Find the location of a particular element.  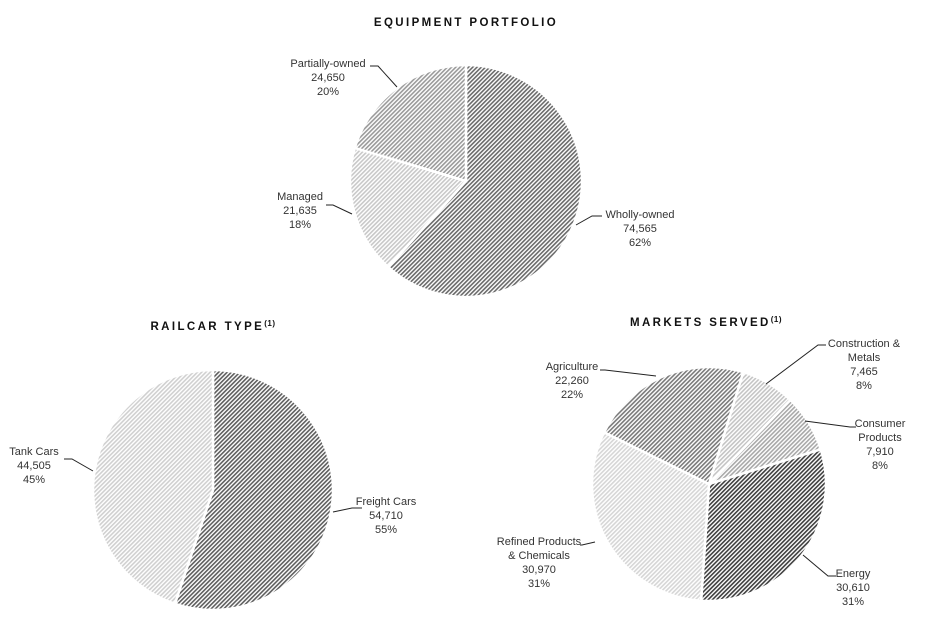

data-label: Refined Products & Chemicals 30,970 31% is located at coordinates (539, 563).